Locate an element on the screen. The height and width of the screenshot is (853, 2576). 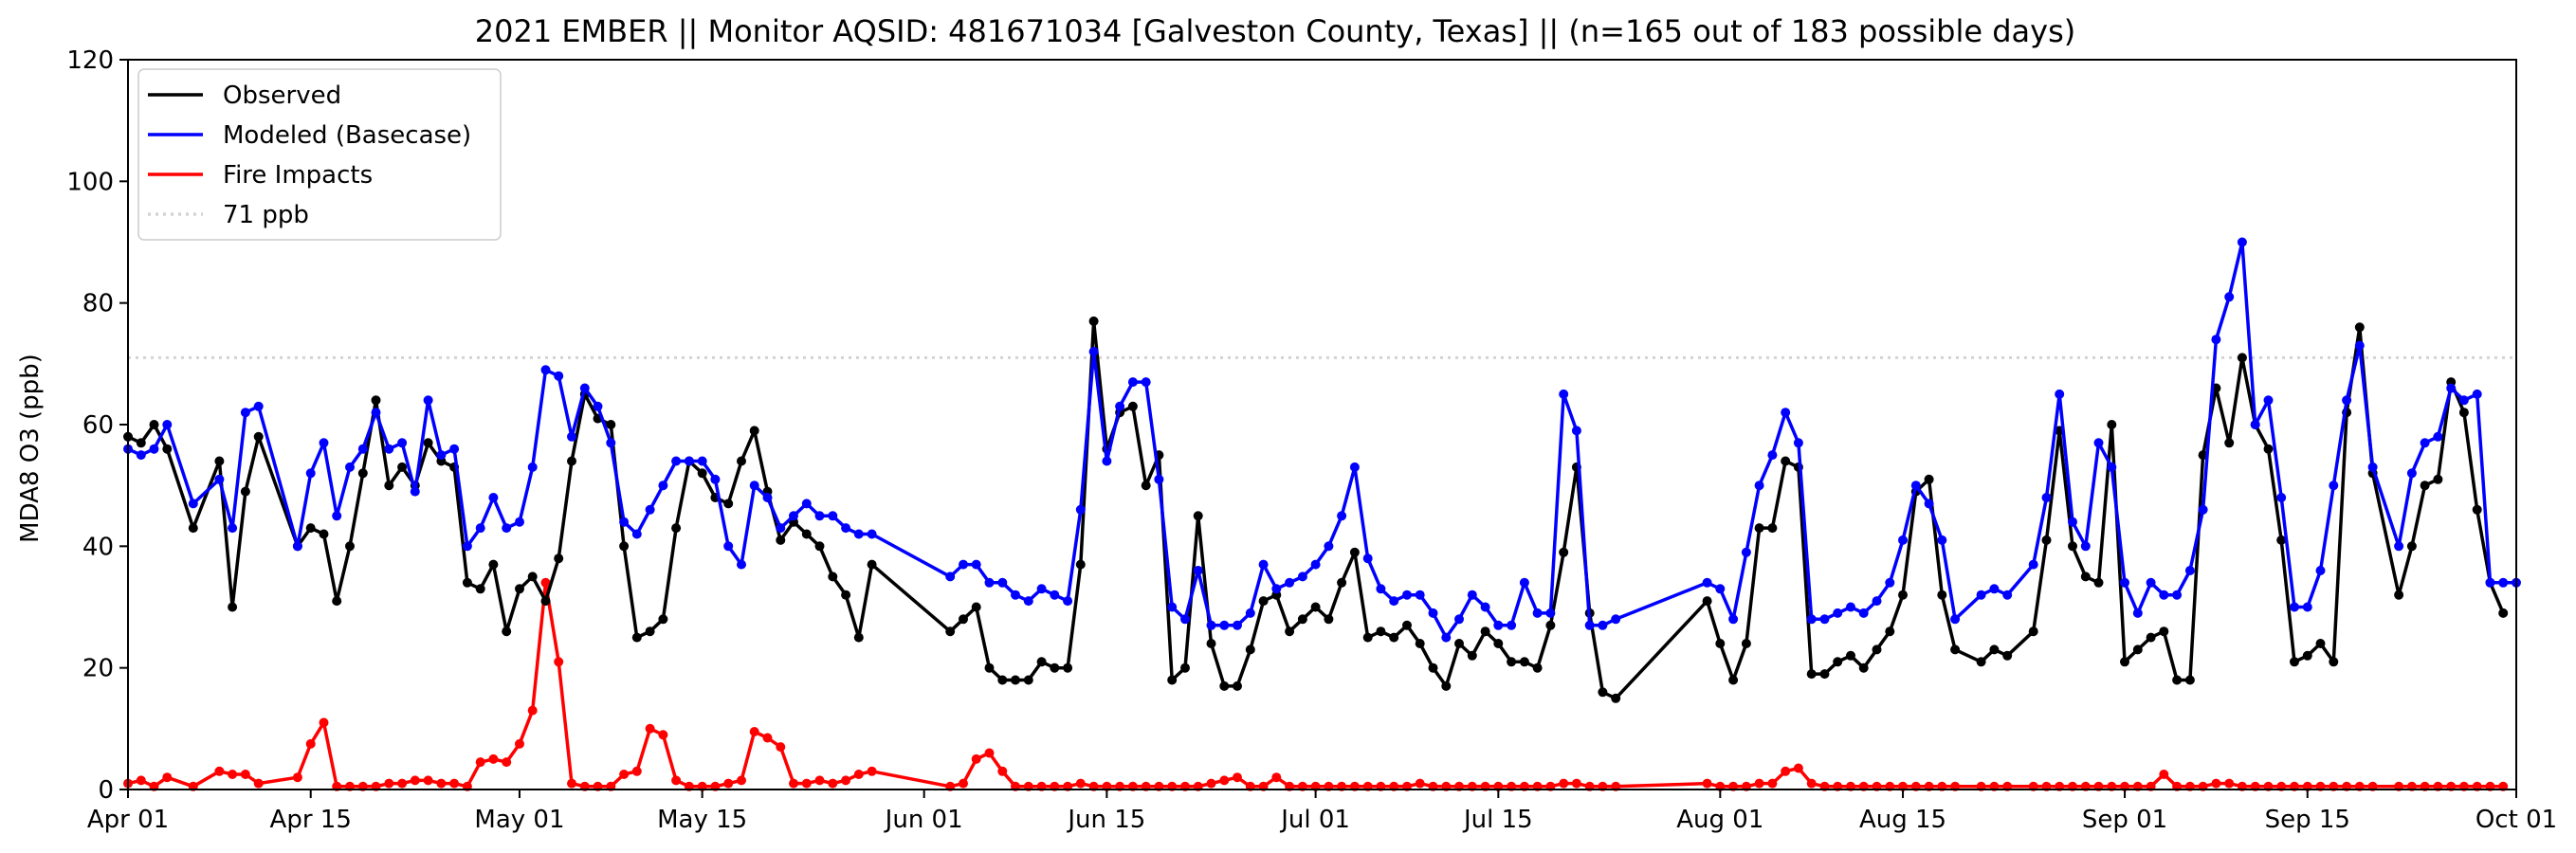
x-tick-label: Apr 01 is located at coordinates (128, 820).